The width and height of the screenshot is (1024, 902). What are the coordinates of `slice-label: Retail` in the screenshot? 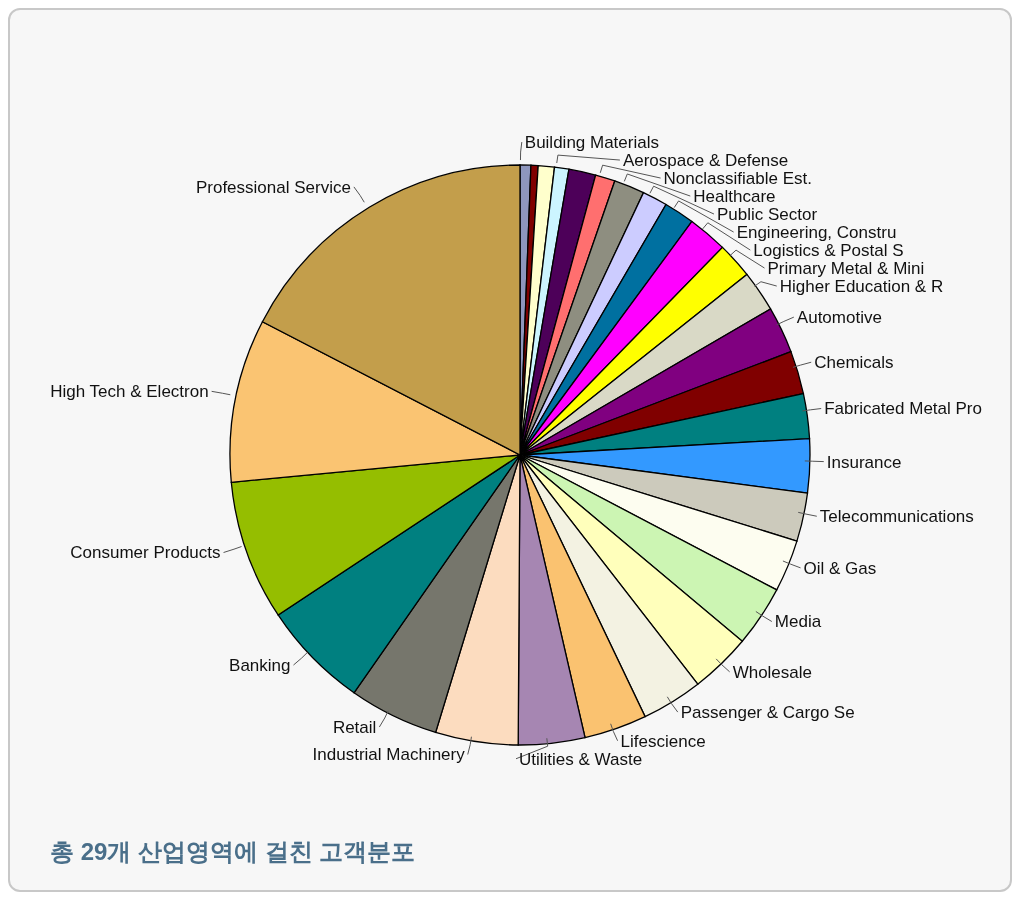 It's located at (354, 727).